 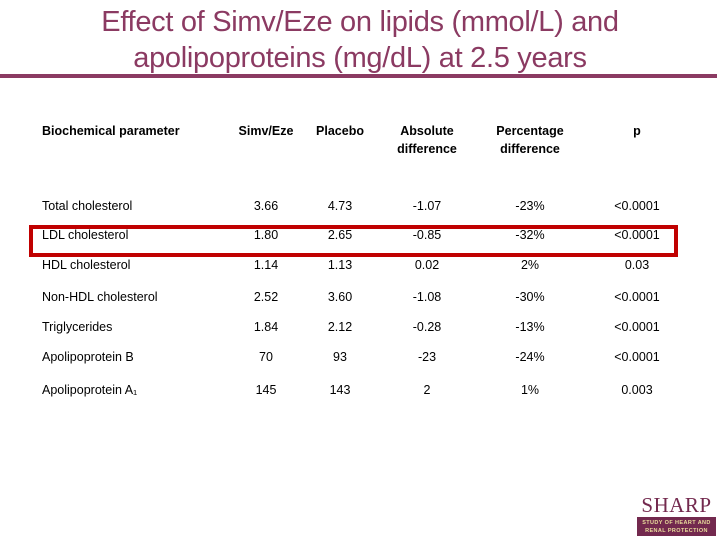 What do you see at coordinates (111, 131) in the screenshot?
I see `col-header-biochemical-parameter: Biochemical parameter` at bounding box center [111, 131].